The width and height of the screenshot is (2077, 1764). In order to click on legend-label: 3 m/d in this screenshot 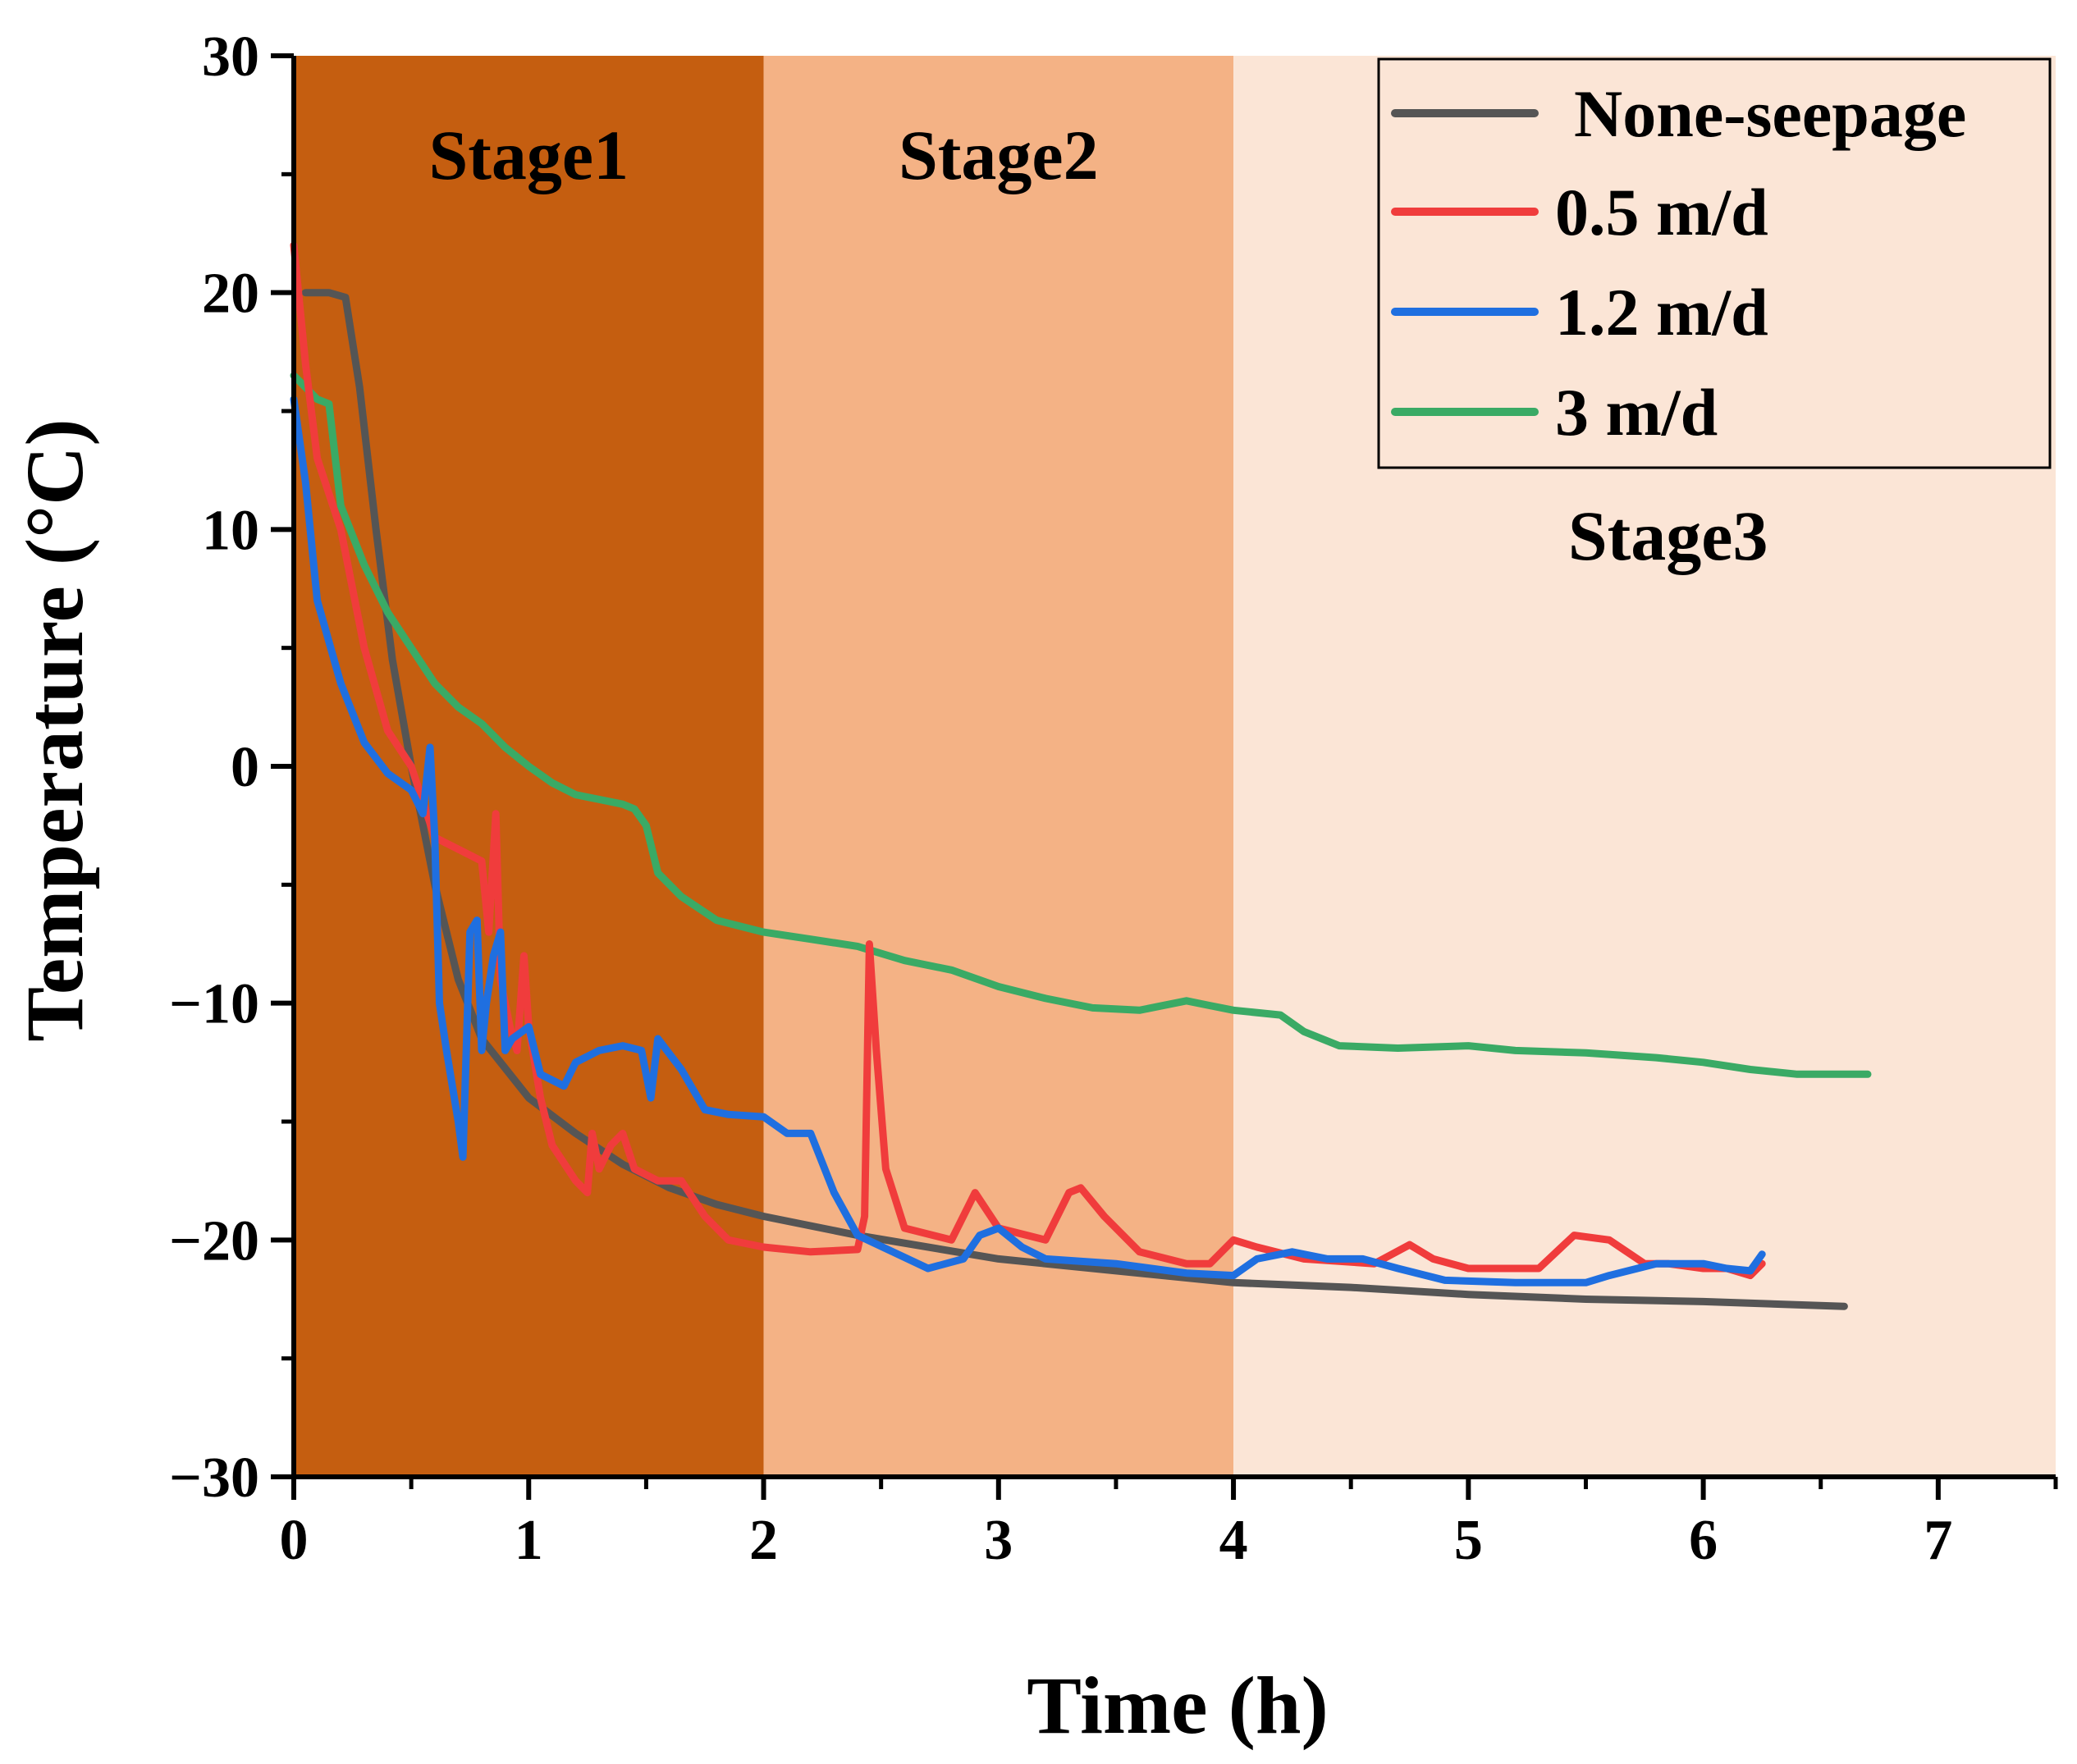, I will do `click(1636, 412)`.